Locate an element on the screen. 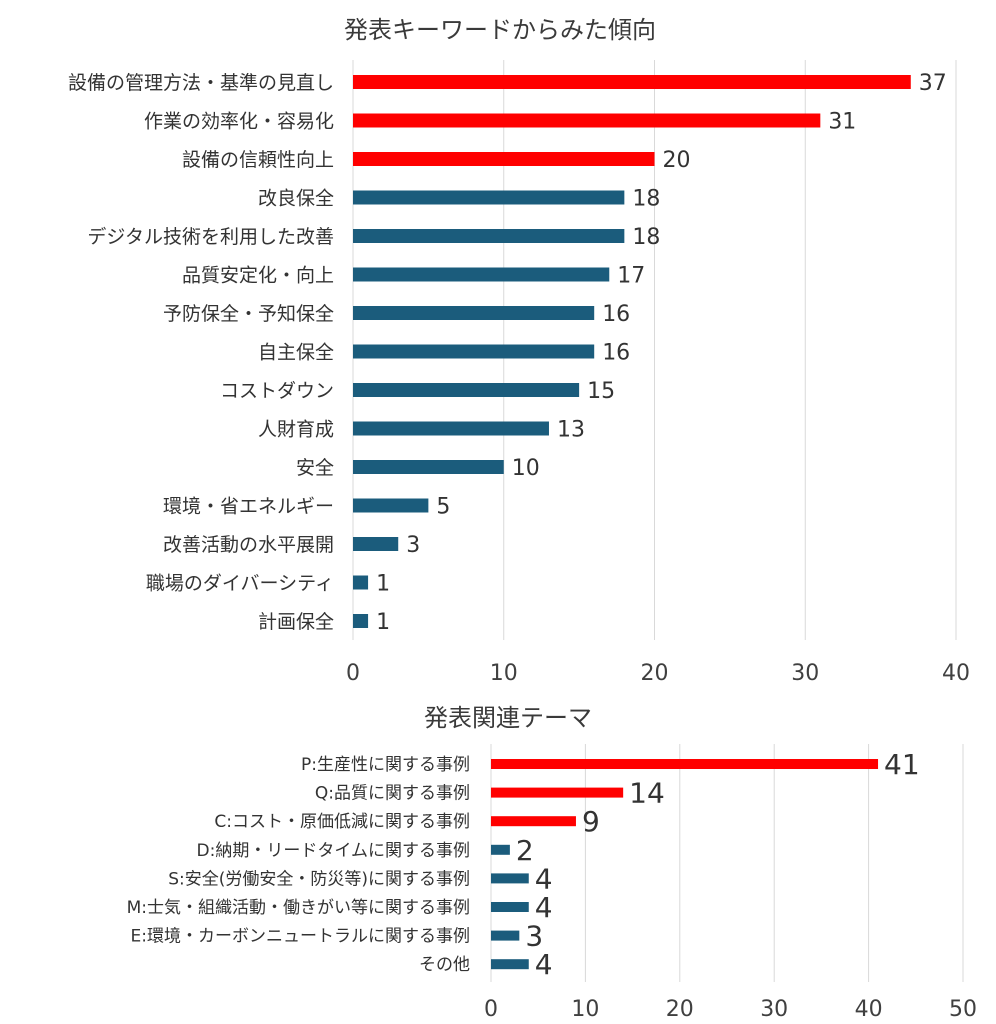  value-label: 5 is located at coordinates (443, 507).